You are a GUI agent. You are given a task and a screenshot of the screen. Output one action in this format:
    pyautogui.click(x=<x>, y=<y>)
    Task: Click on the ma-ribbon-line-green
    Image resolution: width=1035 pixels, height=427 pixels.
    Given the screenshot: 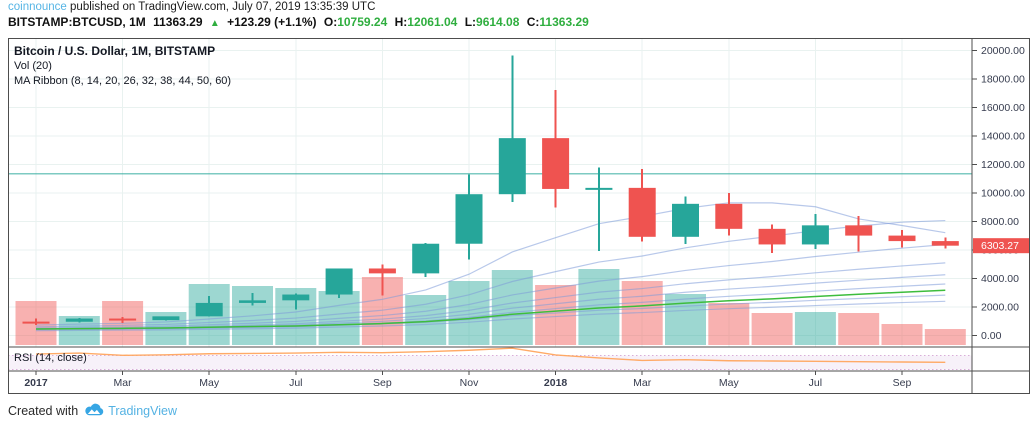 What is the action you would take?
    pyautogui.click(x=490, y=309)
    